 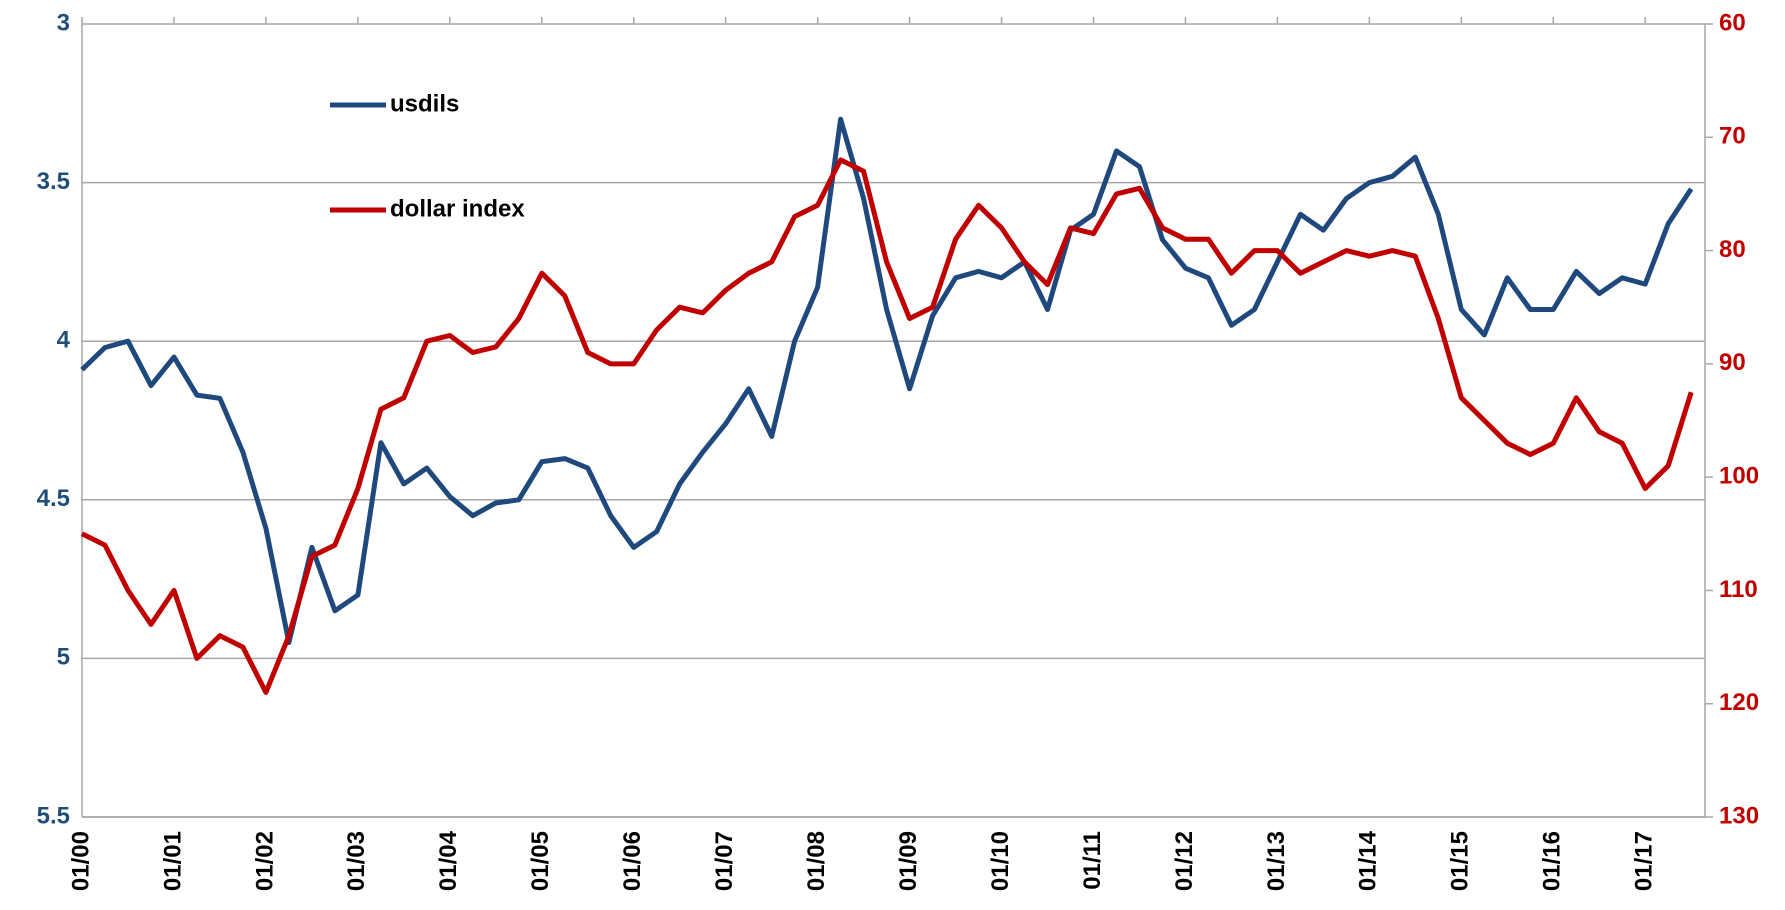 What do you see at coordinates (63, 22) in the screenshot?
I see `y-tick-label: 3` at bounding box center [63, 22].